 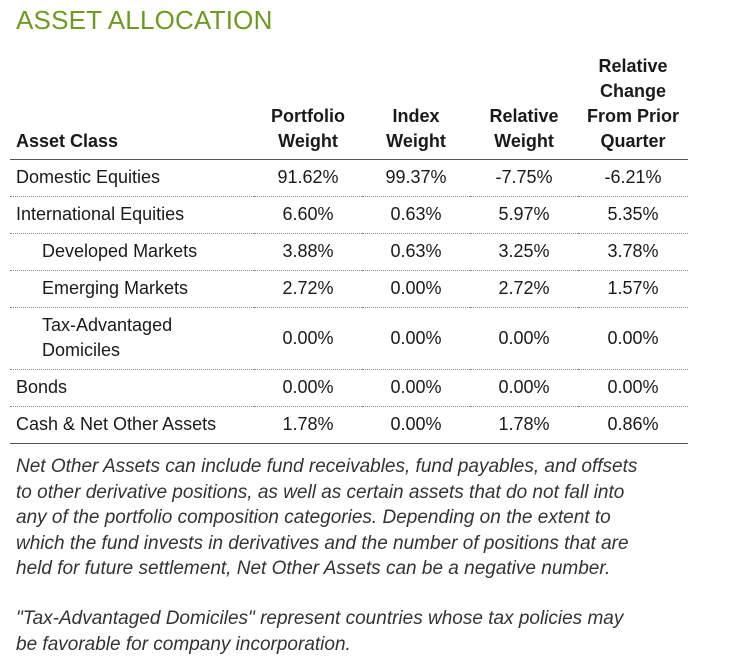 I want to click on page-title: ASSET ALLOCATION, so click(x=144, y=20).